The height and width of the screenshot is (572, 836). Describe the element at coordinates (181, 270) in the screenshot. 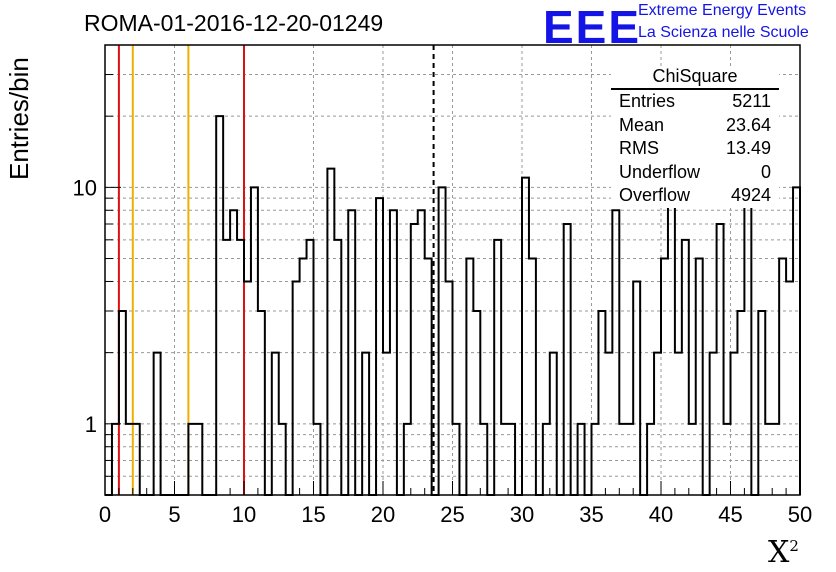

I see `marker-lines` at that location.